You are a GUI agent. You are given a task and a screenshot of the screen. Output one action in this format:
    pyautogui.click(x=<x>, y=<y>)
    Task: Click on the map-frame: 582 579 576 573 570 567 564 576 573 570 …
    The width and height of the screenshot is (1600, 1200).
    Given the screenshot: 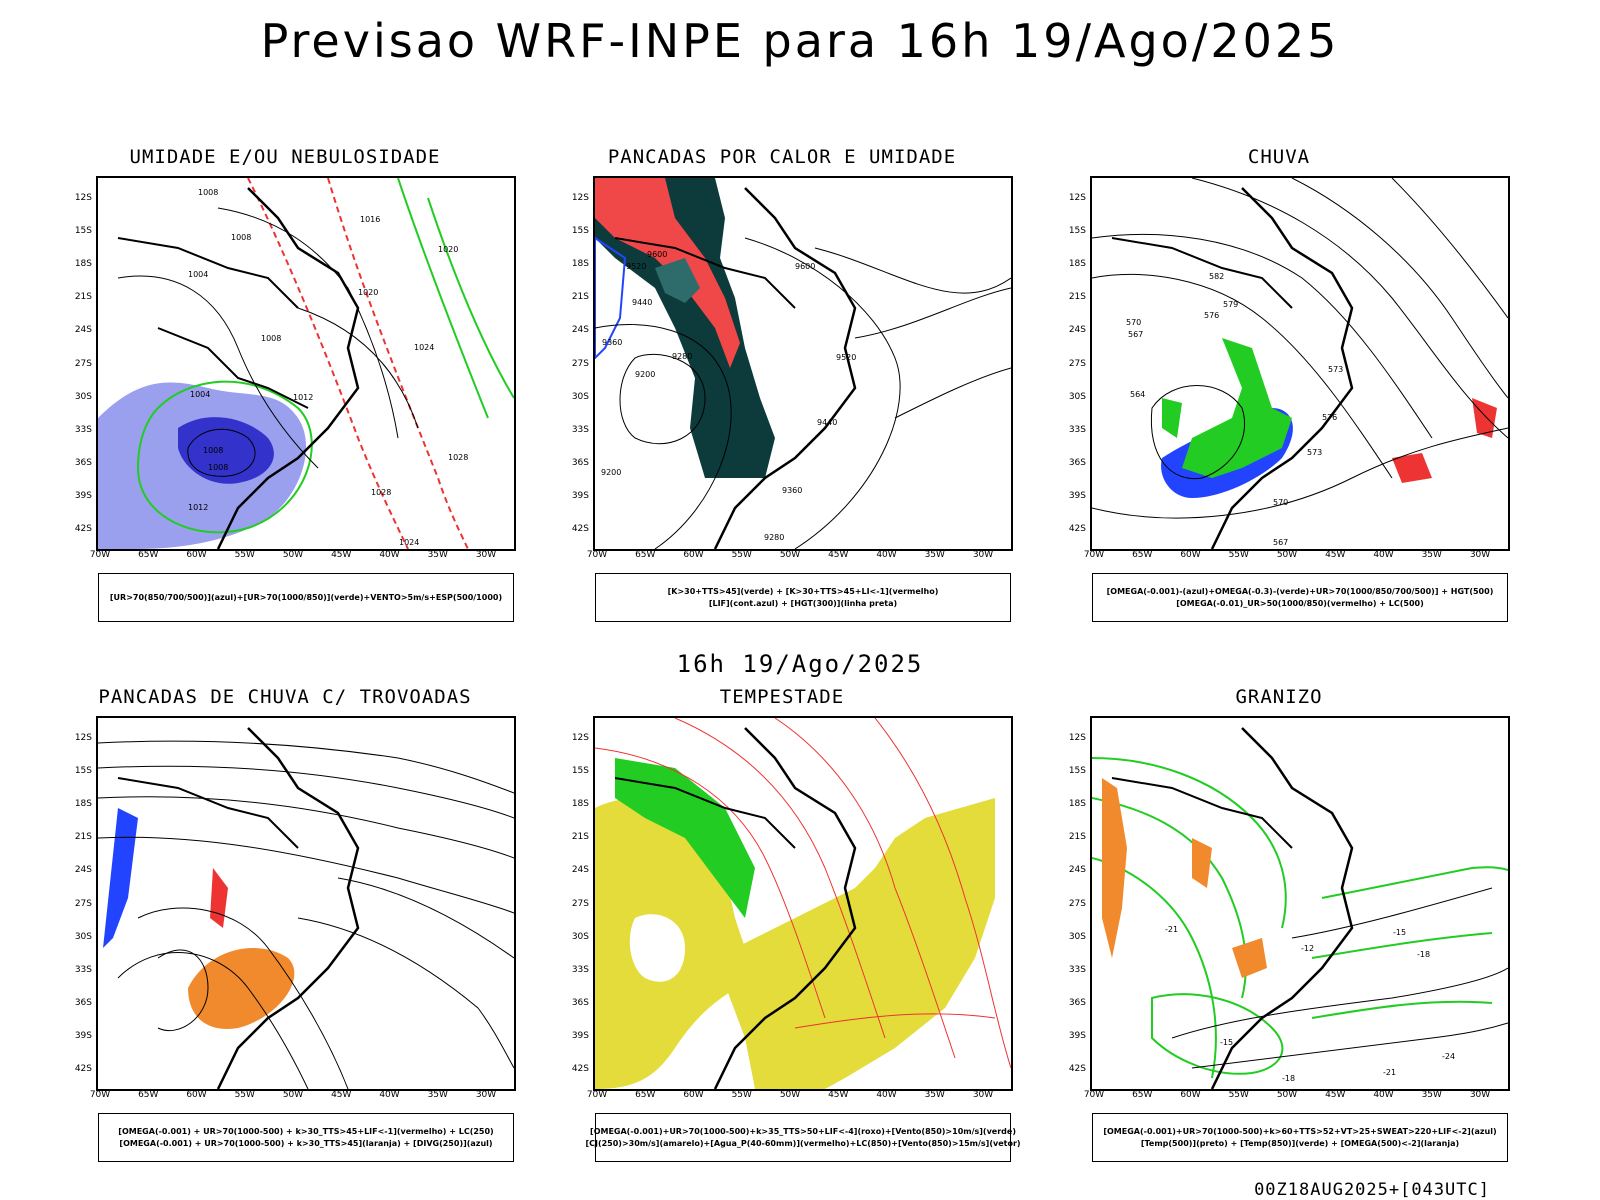 What is the action you would take?
    pyautogui.click(x=1300, y=363)
    